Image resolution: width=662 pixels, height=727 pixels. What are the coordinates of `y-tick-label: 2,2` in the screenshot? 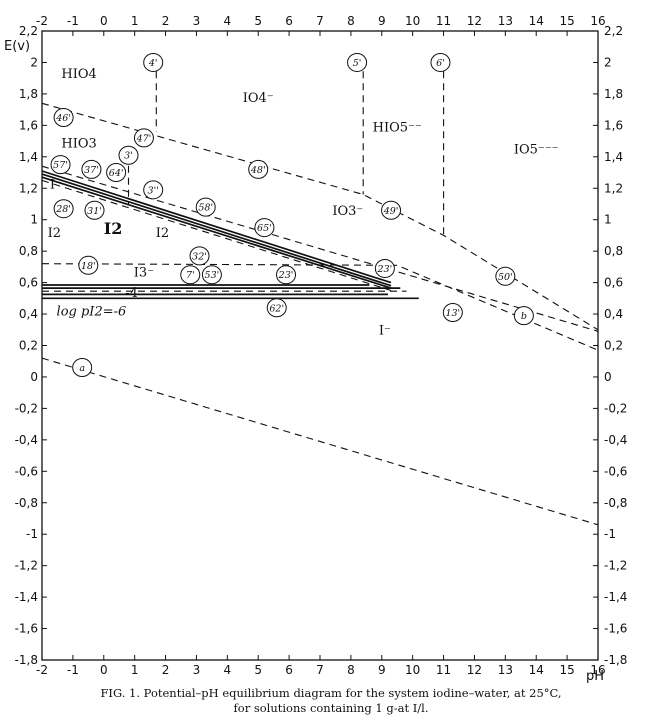 It's located at (28, 31).